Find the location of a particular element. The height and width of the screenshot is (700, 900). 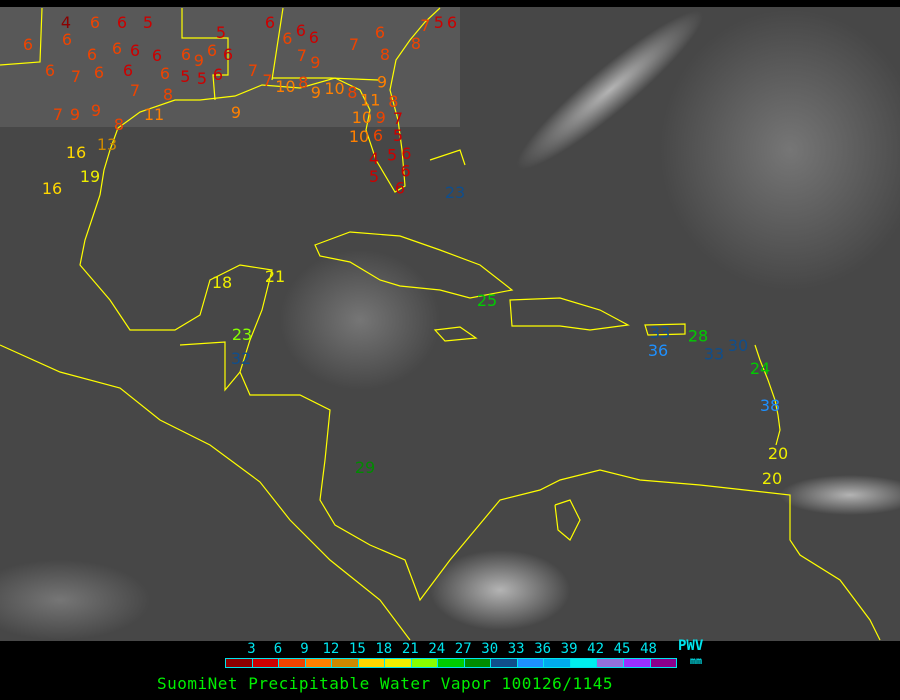

legend-tick: 42 is located at coordinates (595, 649).